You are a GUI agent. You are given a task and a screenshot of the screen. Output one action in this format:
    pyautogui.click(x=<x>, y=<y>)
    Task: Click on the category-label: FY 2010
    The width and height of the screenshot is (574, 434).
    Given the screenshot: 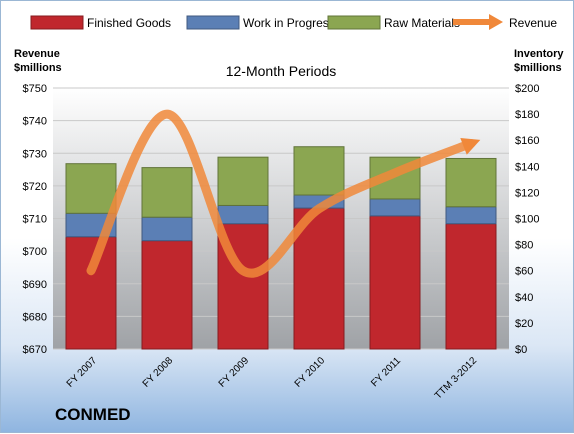 What is the action you would take?
    pyautogui.click(x=310, y=372)
    